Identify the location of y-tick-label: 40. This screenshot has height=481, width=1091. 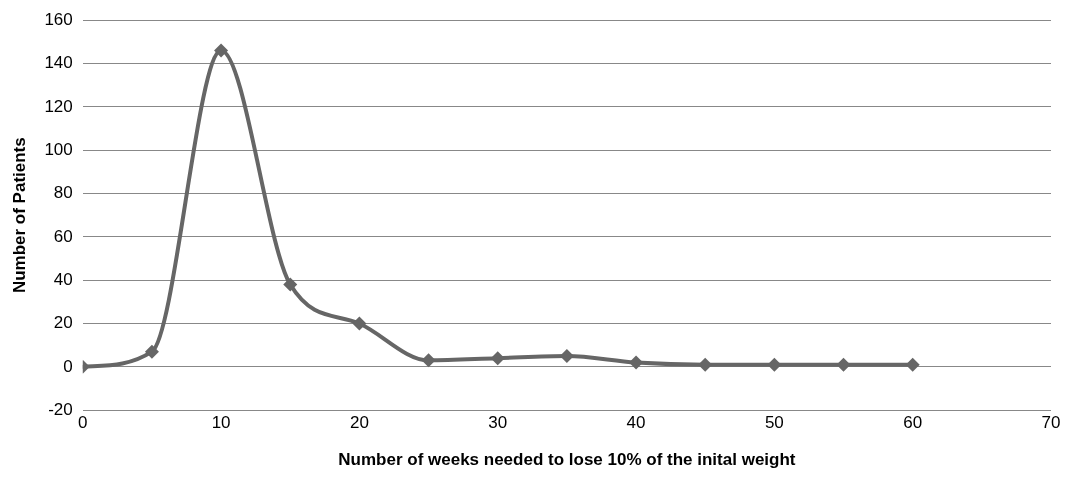
(63, 279).